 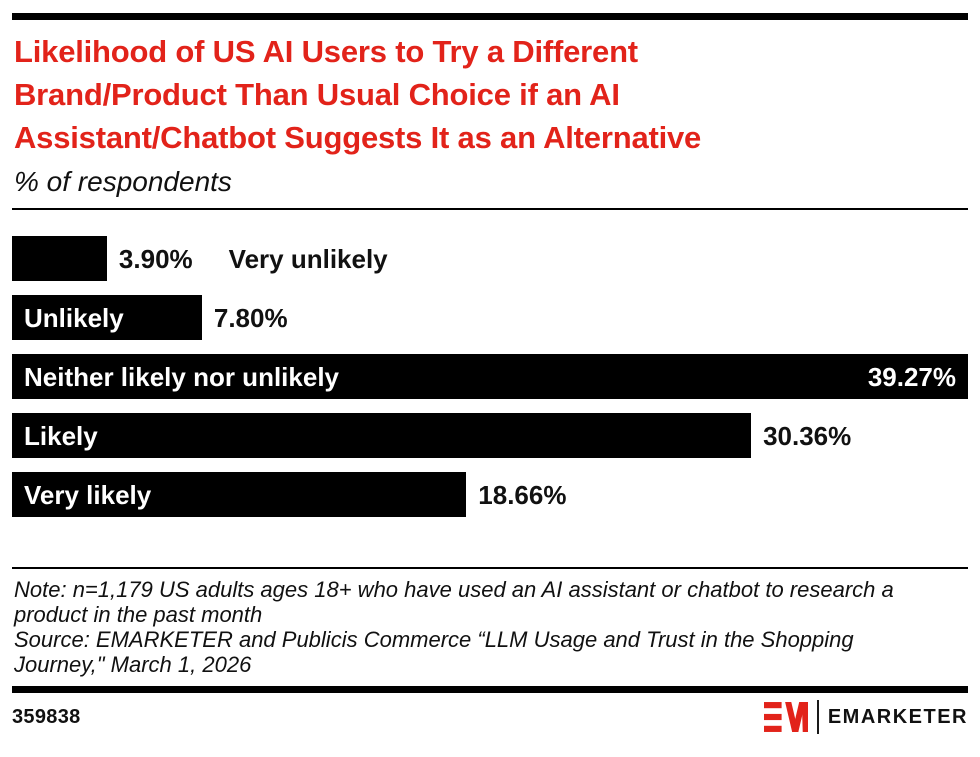 I want to click on bar-label: Very unlikely, so click(x=308, y=258).